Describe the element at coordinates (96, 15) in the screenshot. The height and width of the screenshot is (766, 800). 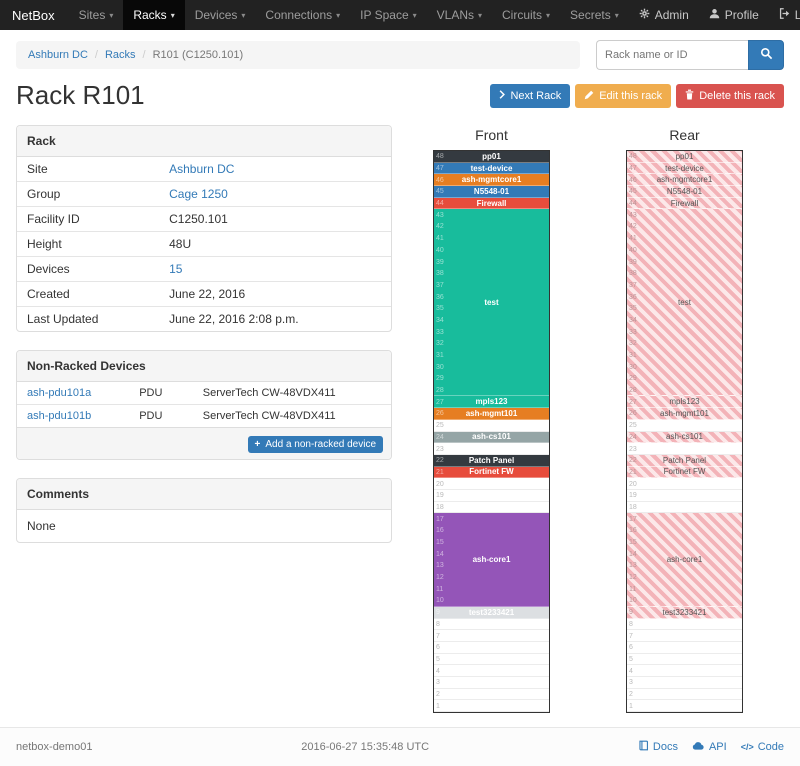
I see `nav-item-sites: Sites ▾` at that location.